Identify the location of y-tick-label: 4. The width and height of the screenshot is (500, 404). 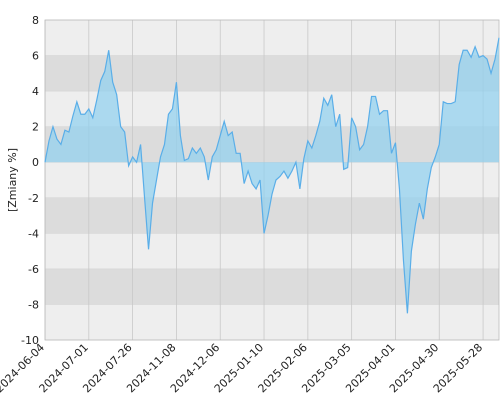
(35, 91).